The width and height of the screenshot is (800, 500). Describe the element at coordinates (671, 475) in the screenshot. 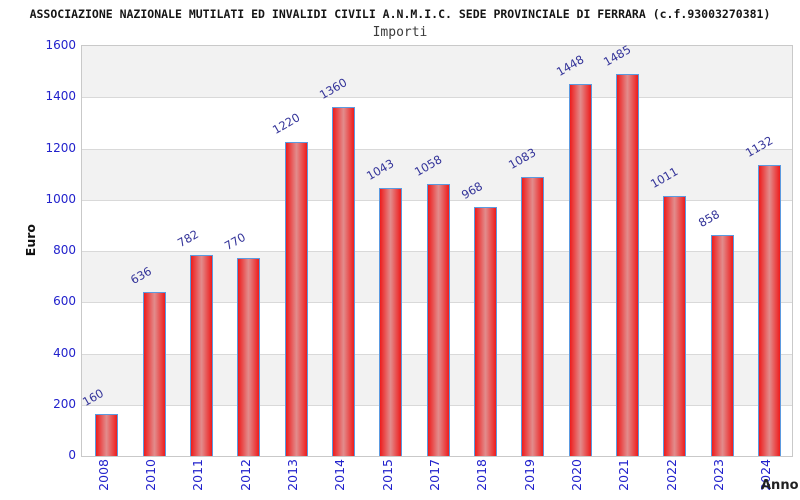

I see `x-tick-label: 2022` at that location.